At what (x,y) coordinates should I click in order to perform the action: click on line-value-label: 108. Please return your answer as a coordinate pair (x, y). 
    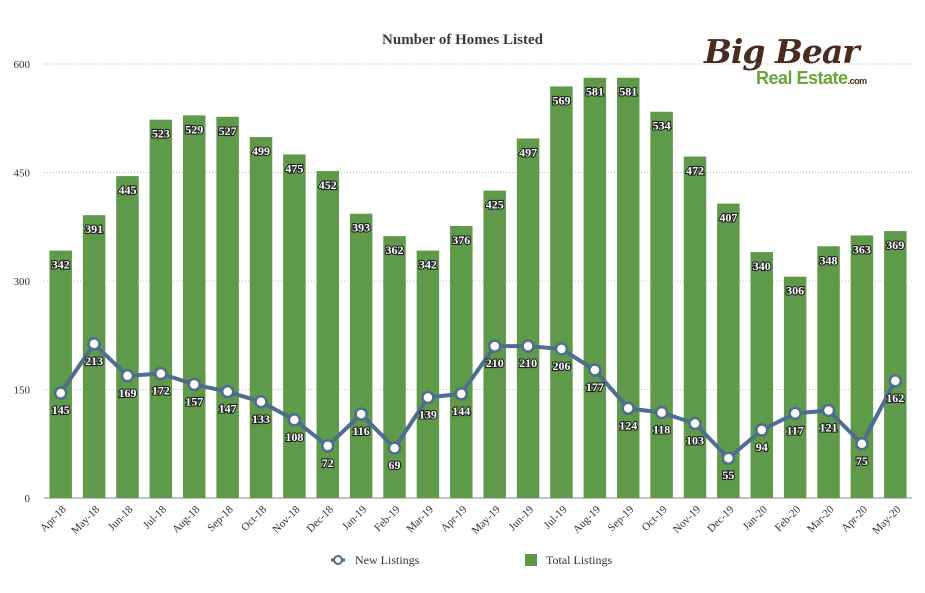
    Looking at the image, I should click on (294, 437).